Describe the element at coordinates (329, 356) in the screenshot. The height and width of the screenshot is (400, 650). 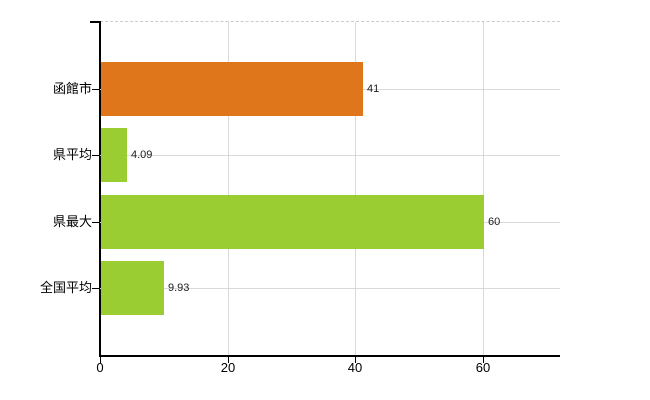
I see `x-axis-line` at that location.